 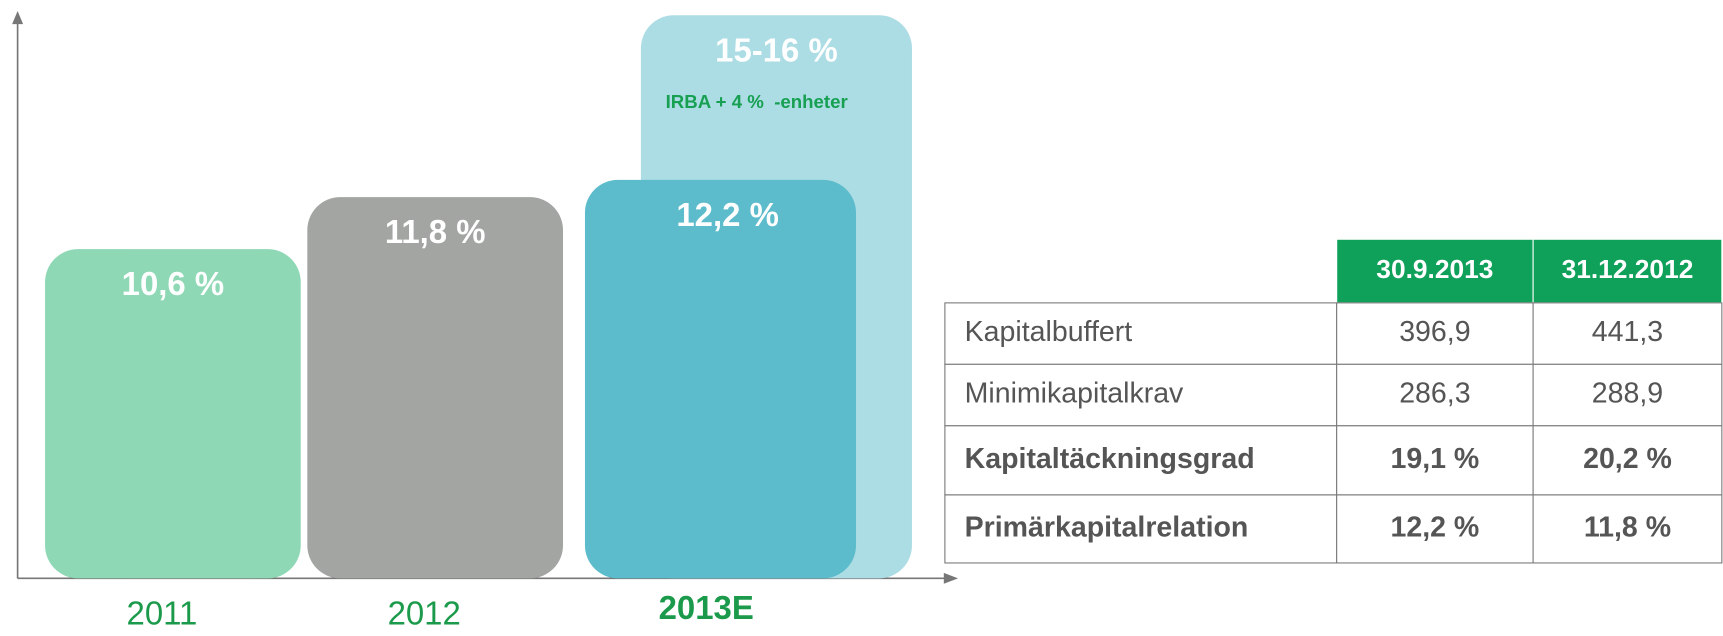 I want to click on cell-text: 286,3, so click(x=1434, y=394).